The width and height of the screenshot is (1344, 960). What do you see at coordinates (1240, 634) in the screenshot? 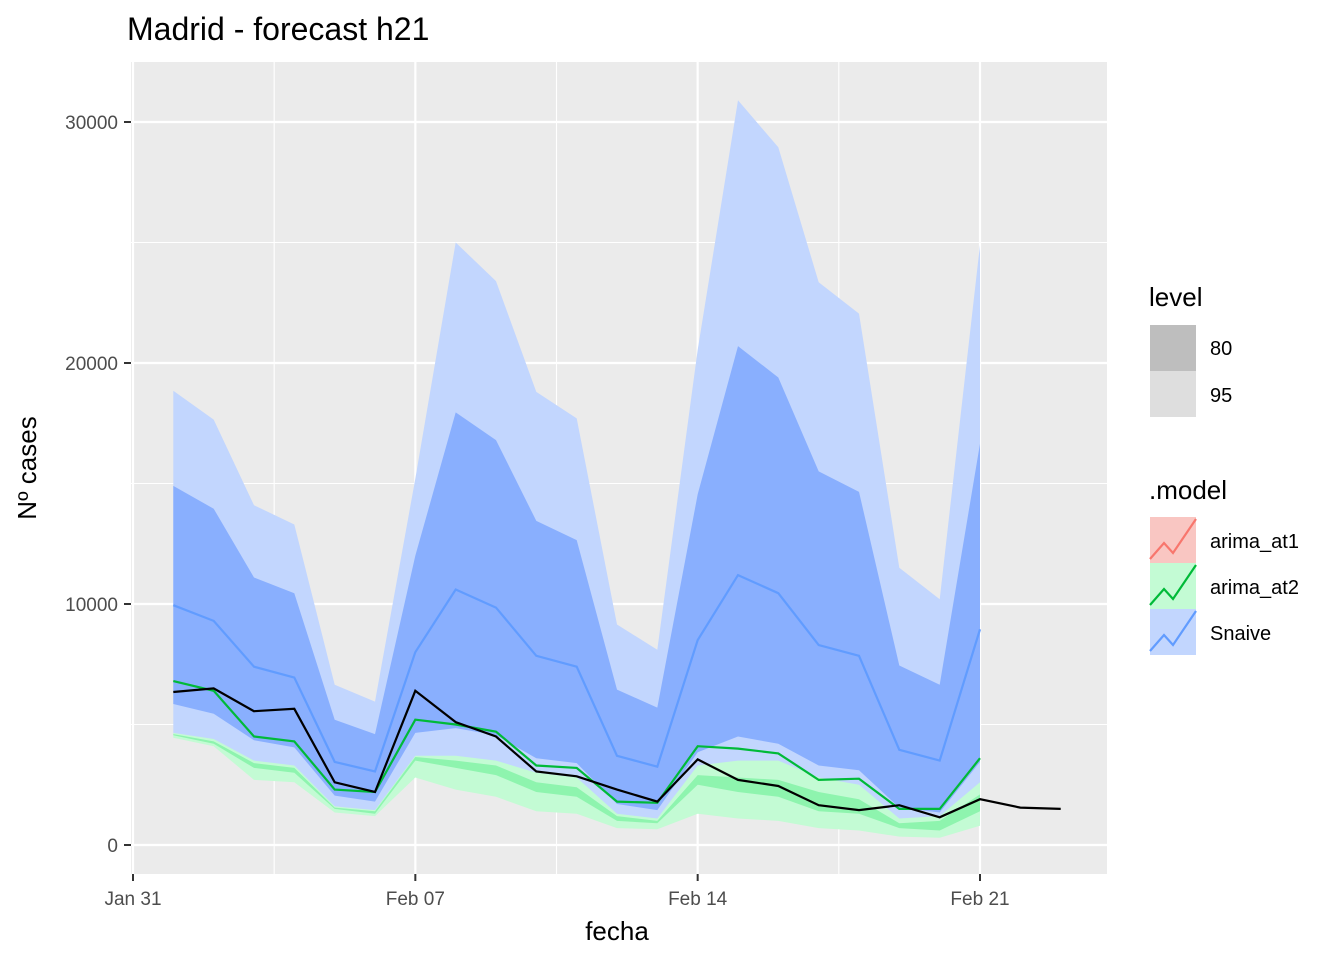
I see `legend-model-snaive-label: Snaive` at bounding box center [1240, 634].